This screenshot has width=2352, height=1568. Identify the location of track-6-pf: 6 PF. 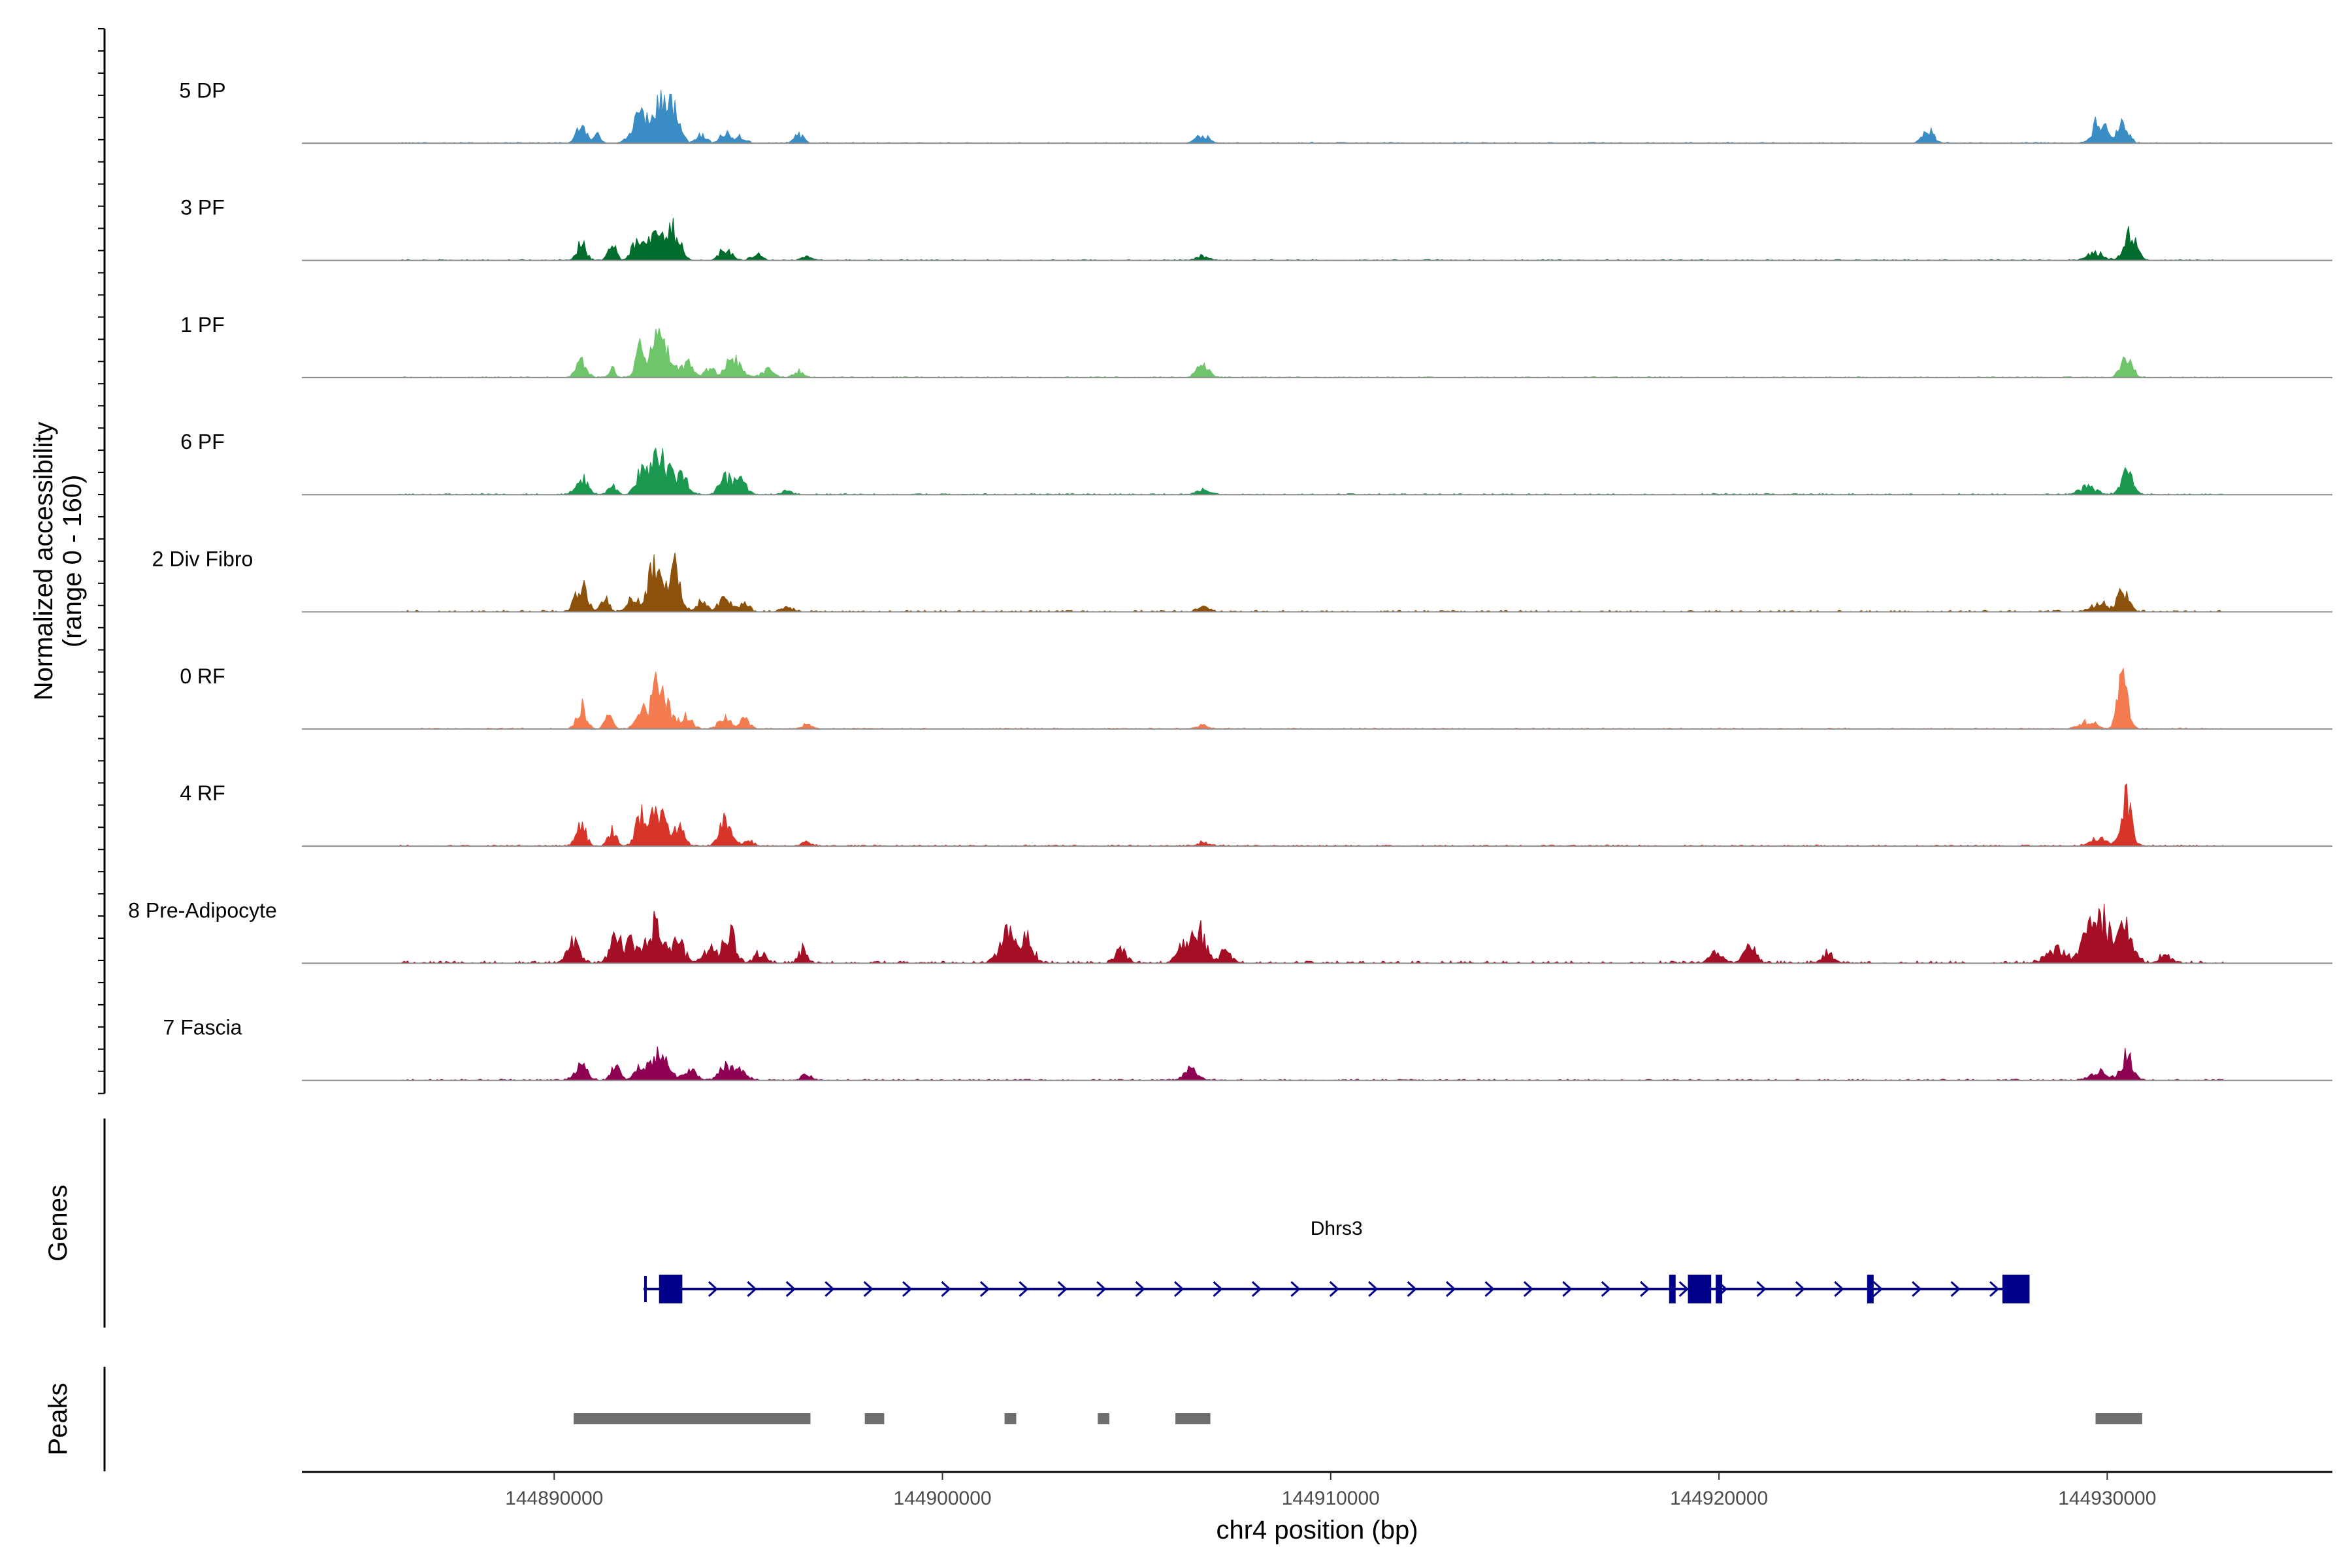
(1256, 463).